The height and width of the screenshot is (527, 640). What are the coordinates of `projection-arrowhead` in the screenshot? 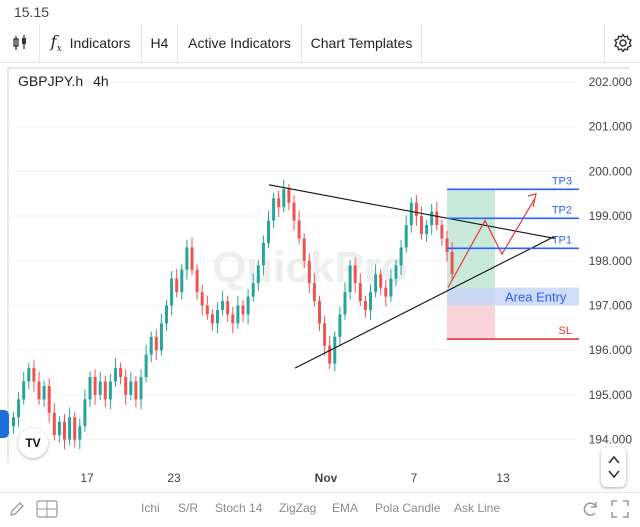 It's located at (532, 200).